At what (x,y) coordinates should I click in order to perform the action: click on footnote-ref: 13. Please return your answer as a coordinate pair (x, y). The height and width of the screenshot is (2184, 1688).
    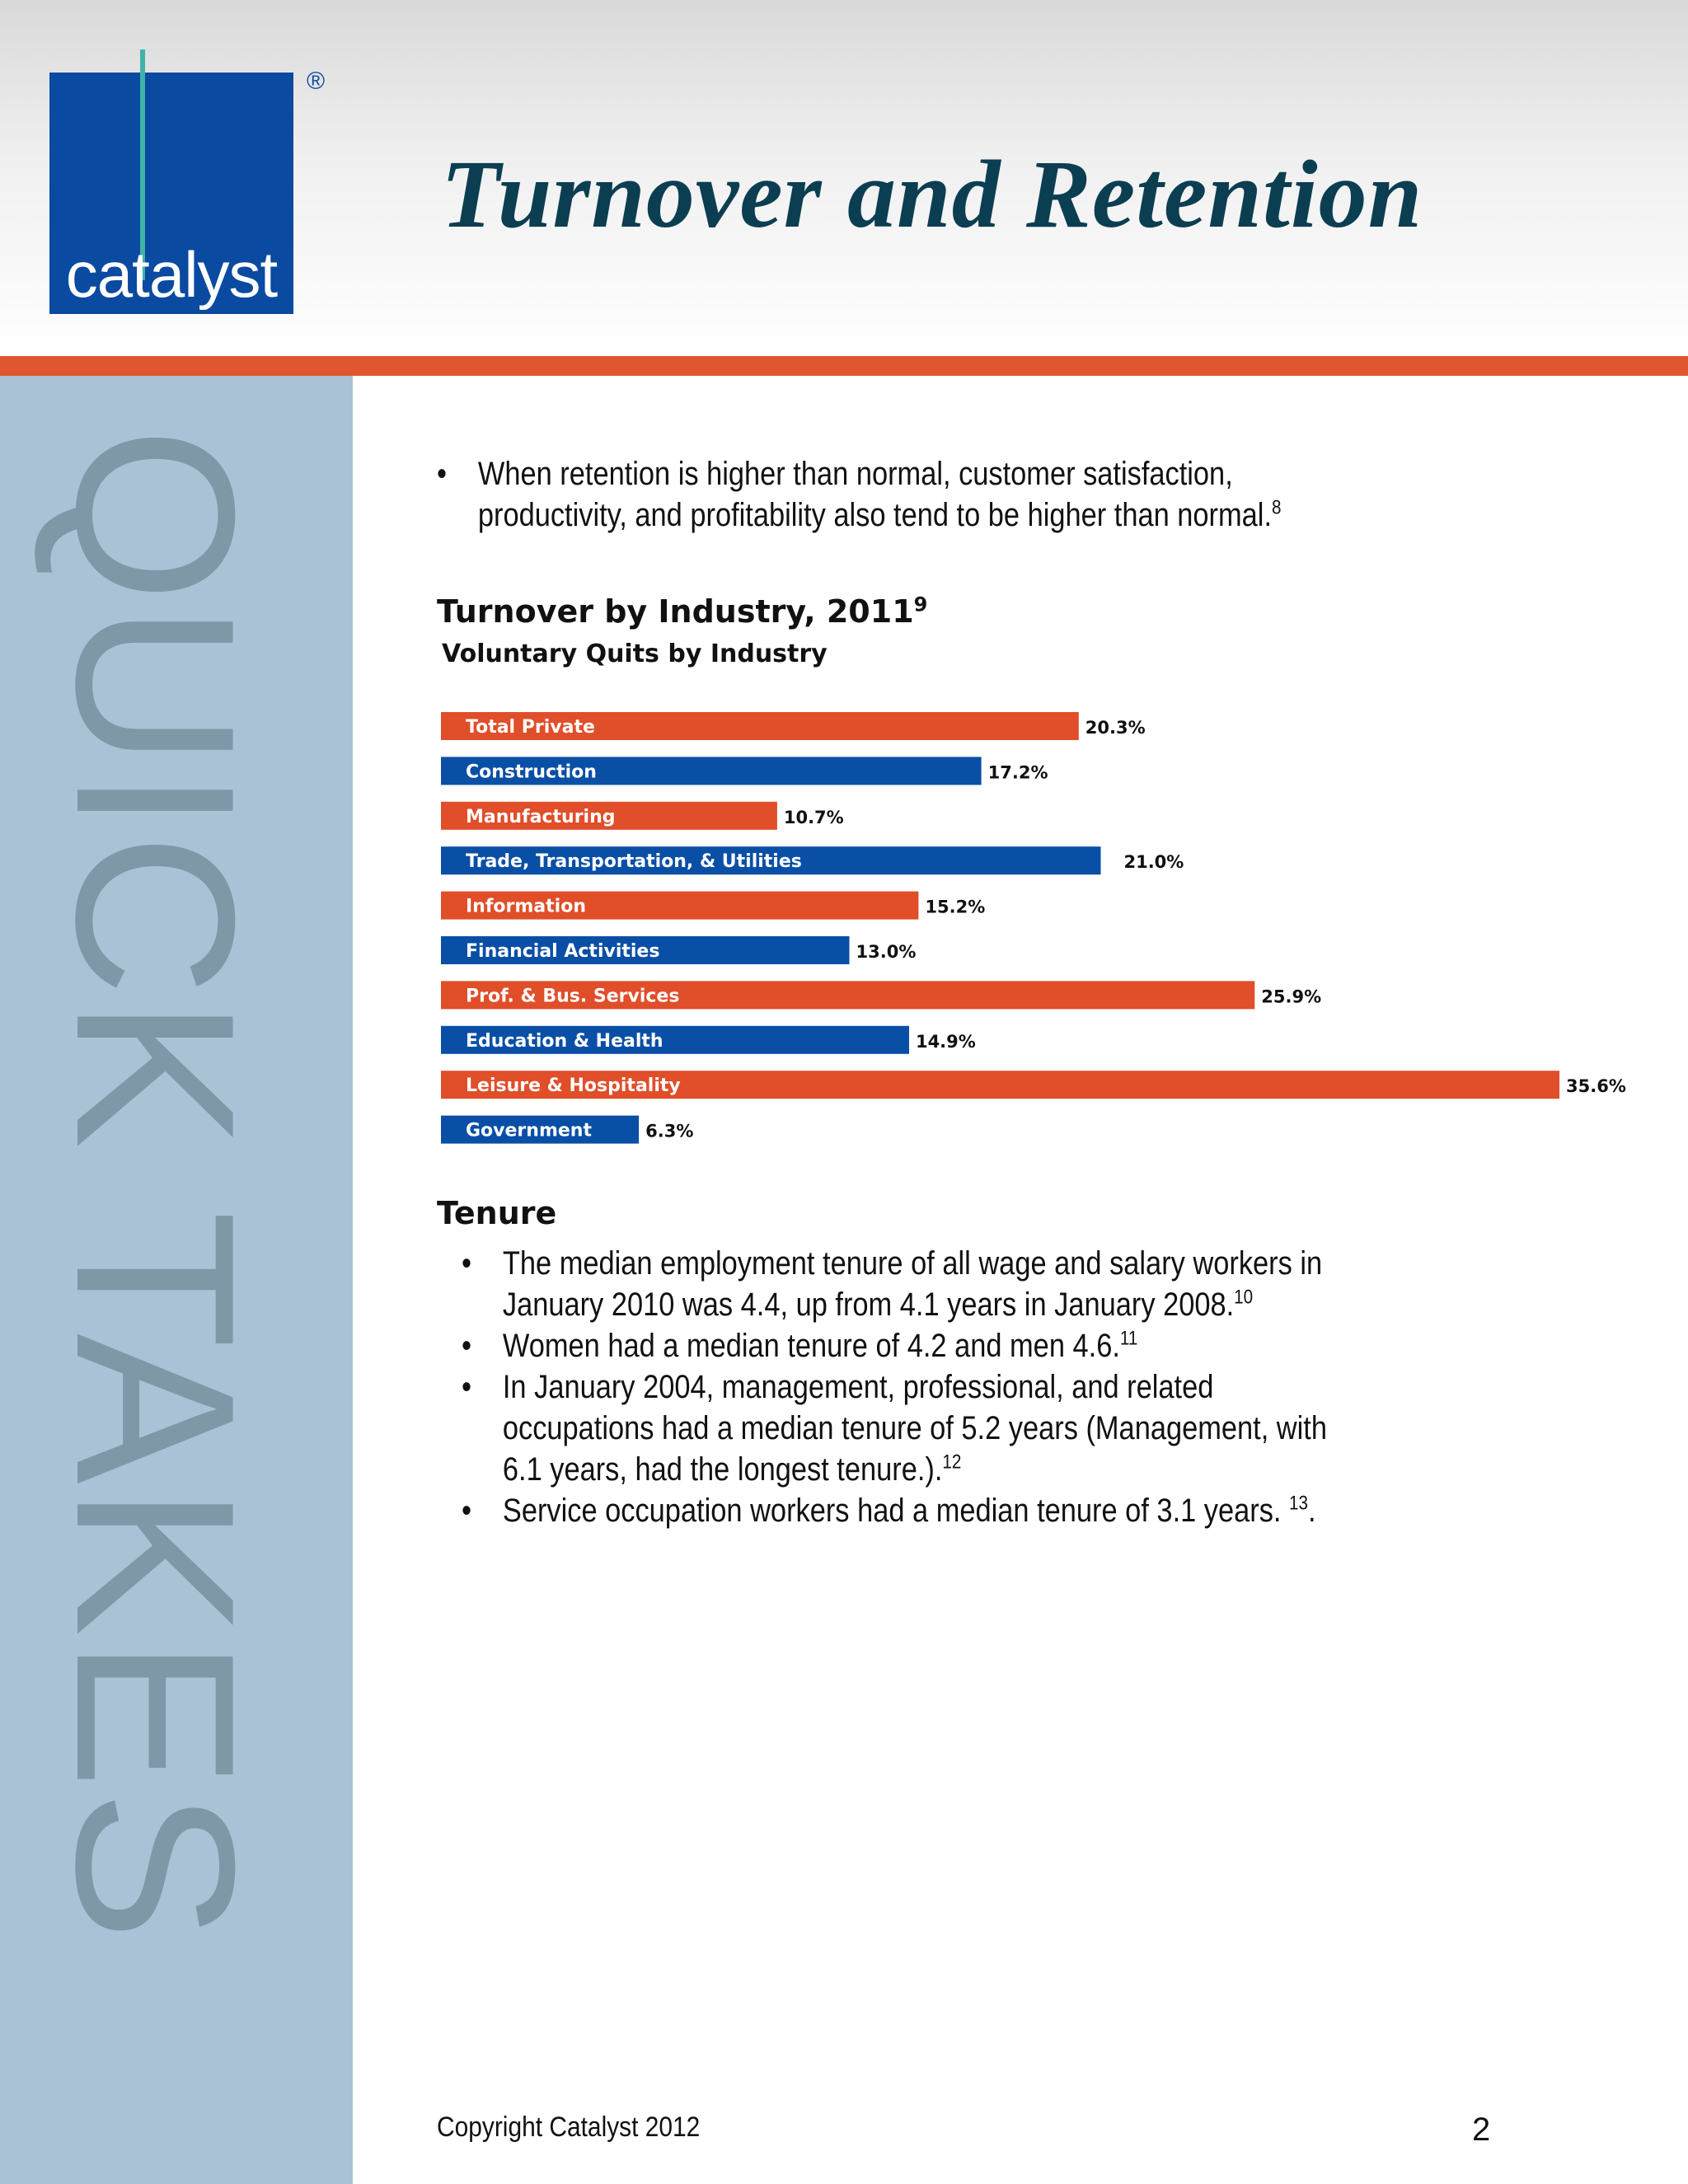
    Looking at the image, I should click on (1299, 1503).